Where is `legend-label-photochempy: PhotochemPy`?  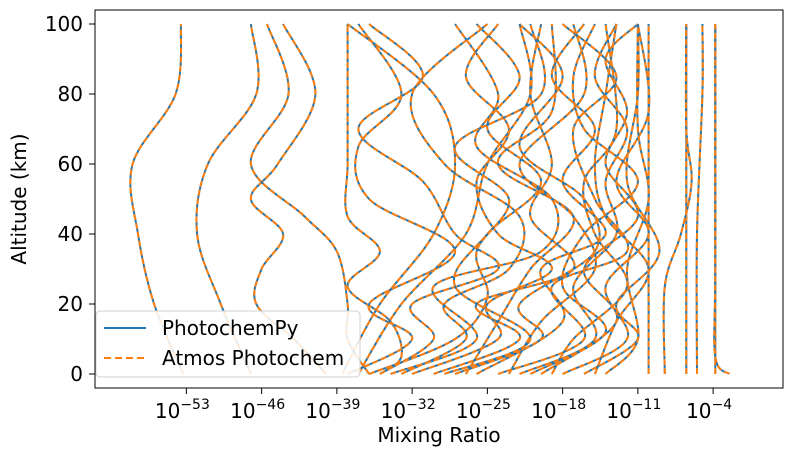 legend-label-photochempy: PhotochemPy is located at coordinates (230, 328).